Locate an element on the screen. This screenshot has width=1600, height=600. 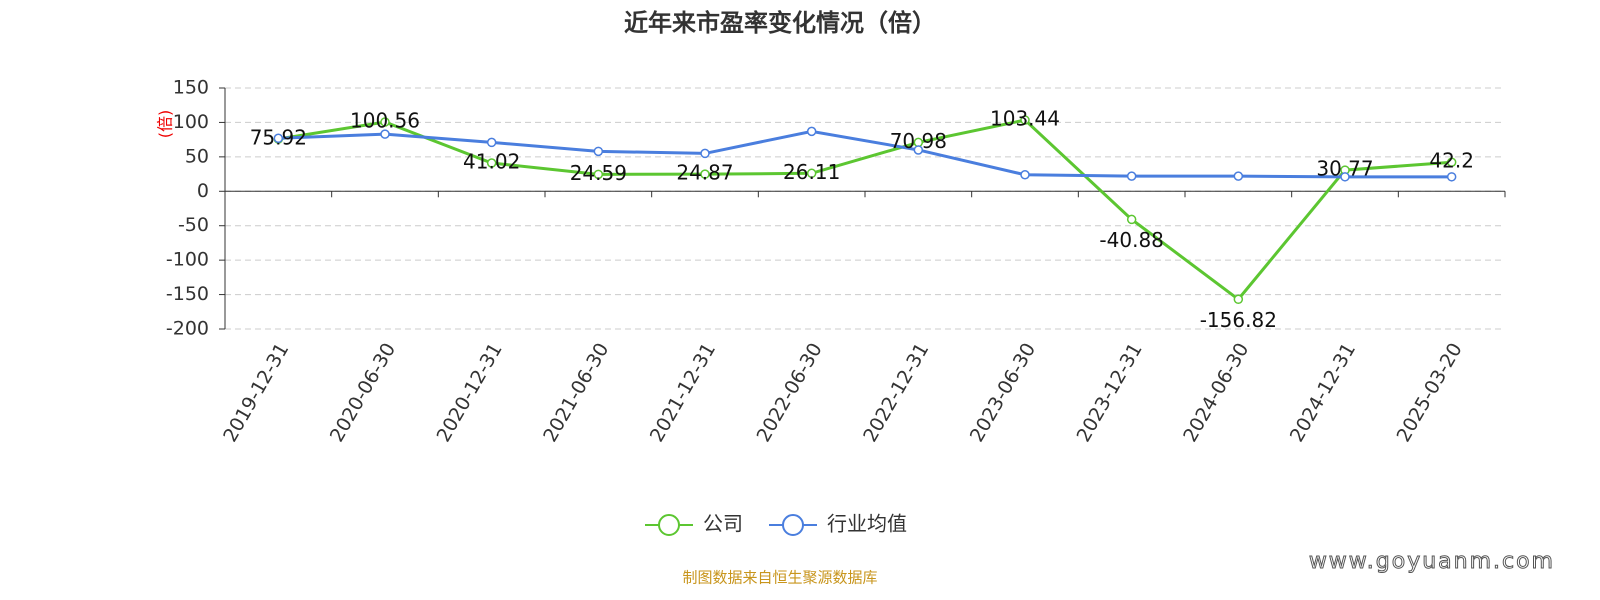
data-label: -40.88 is located at coordinates (1131, 240).